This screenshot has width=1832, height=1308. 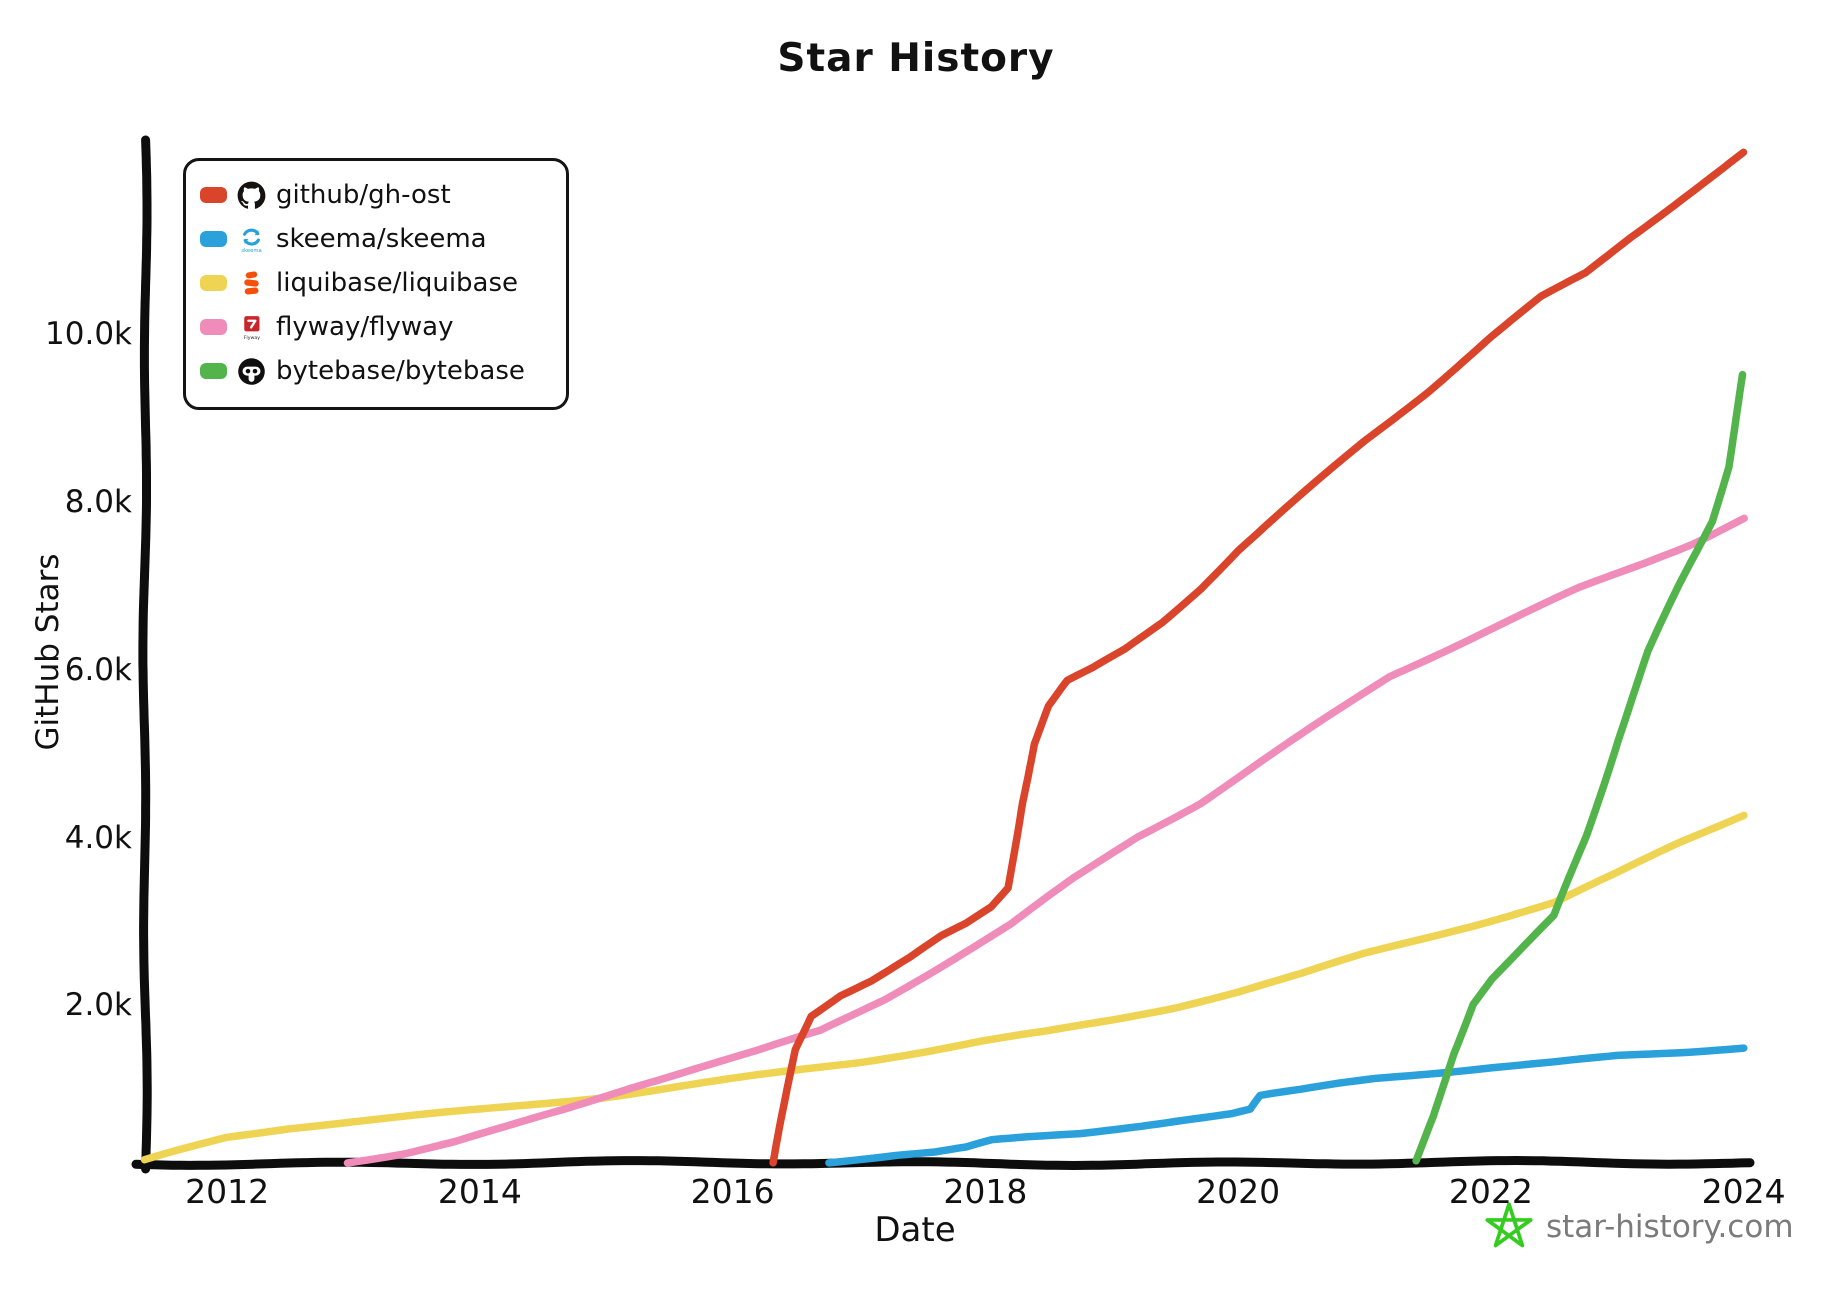 I want to click on star-icon, so click(x=1509, y=1225).